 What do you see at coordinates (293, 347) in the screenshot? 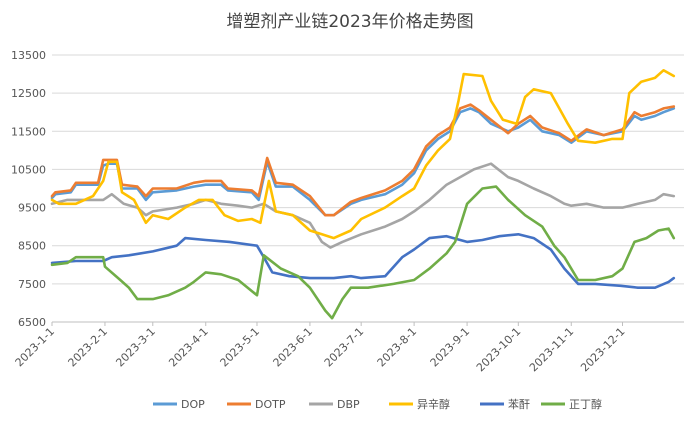
I see `x-tick-label: 2023-6-1` at bounding box center [293, 347].